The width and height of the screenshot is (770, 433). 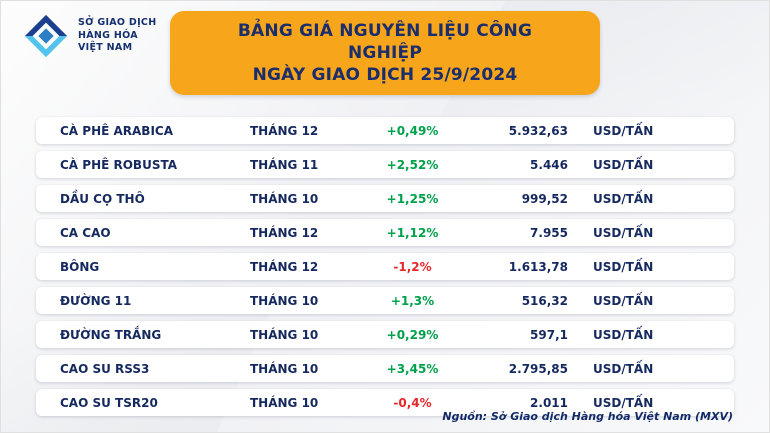 I want to click on change-percent: +2,52%, so click(x=412, y=164).